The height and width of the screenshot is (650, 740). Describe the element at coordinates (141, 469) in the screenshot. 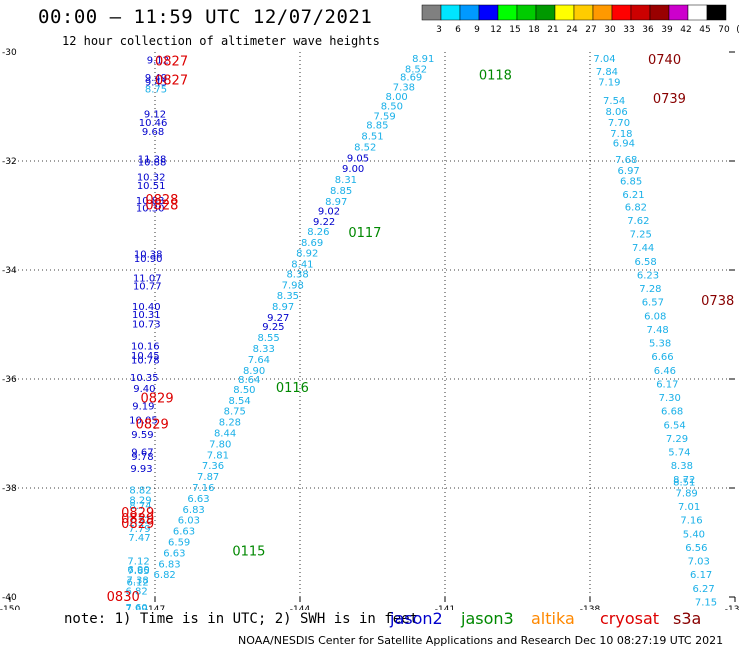

I see `swh-point: 9.93` at that location.